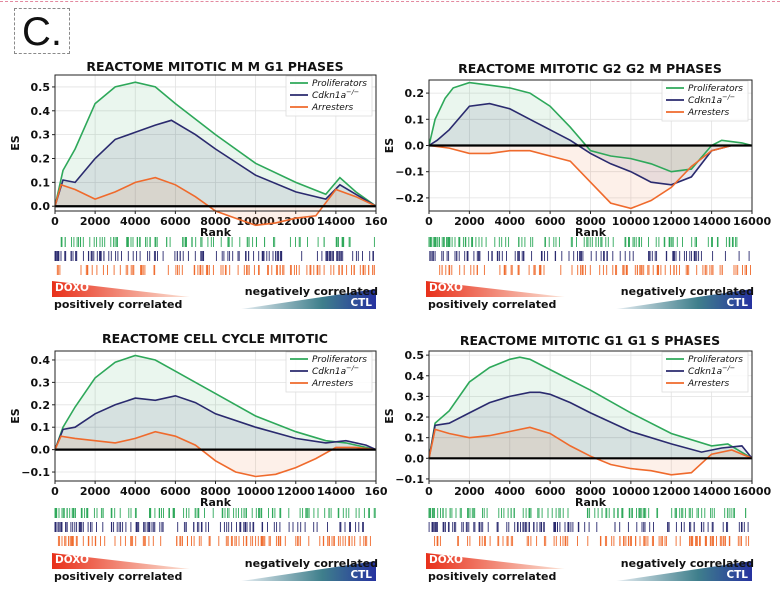  What do you see at coordinates (118, 576) in the screenshot?
I see `positively-correlated-label: positively correlated` at bounding box center [118, 576].